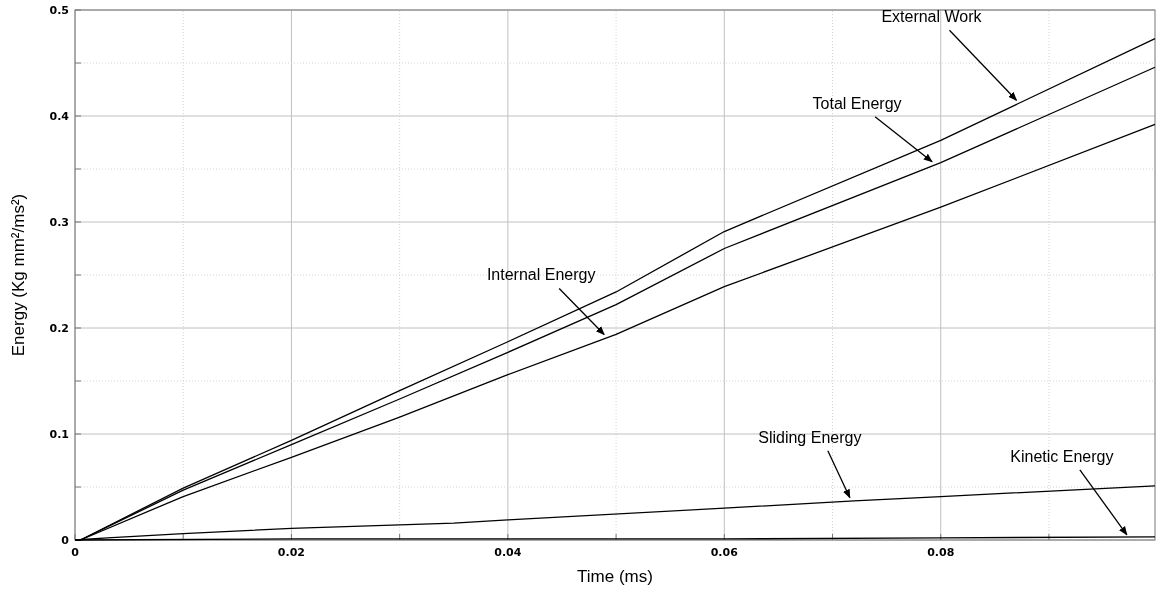  I want to click on y-tick-label: 0.4, so click(59, 116).